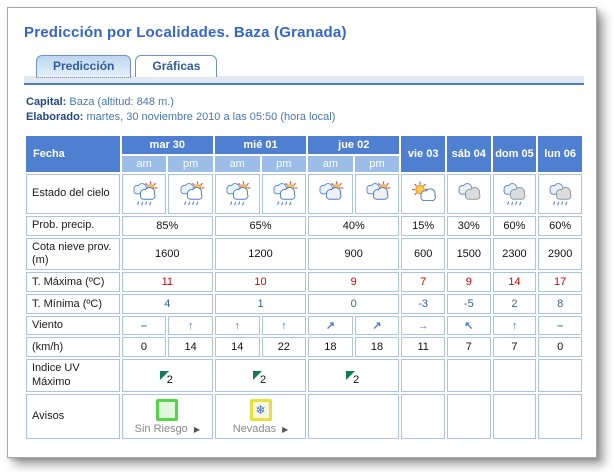 The image size is (614, 472). I want to click on tab-strip-divider, so click(304, 80).